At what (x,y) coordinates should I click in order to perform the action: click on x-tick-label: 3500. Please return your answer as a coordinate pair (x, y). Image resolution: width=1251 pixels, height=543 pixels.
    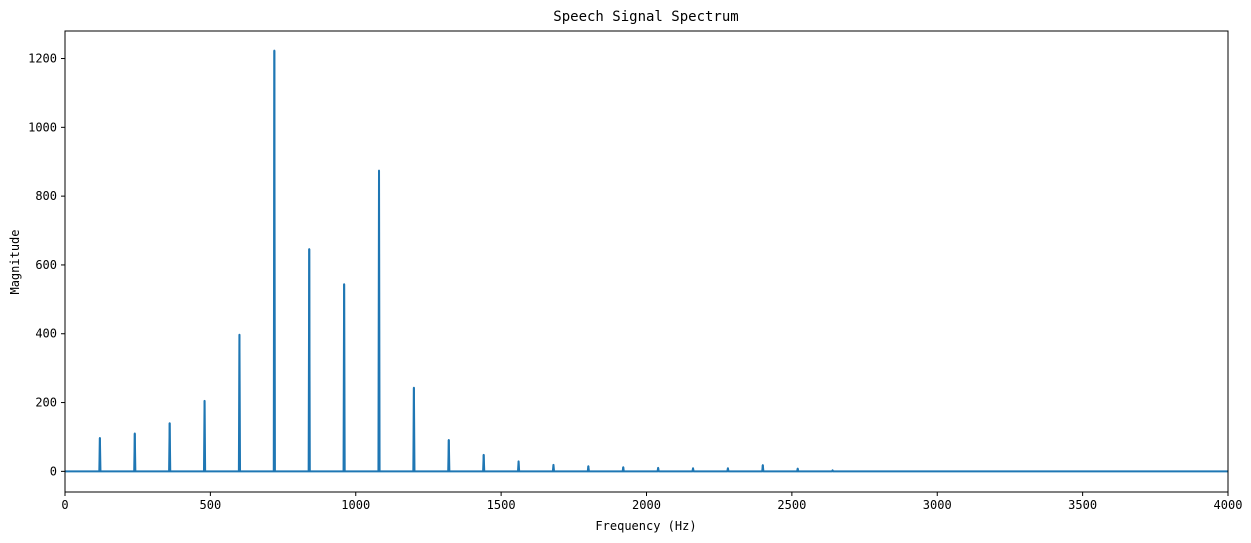
    Looking at the image, I should click on (1082, 505).